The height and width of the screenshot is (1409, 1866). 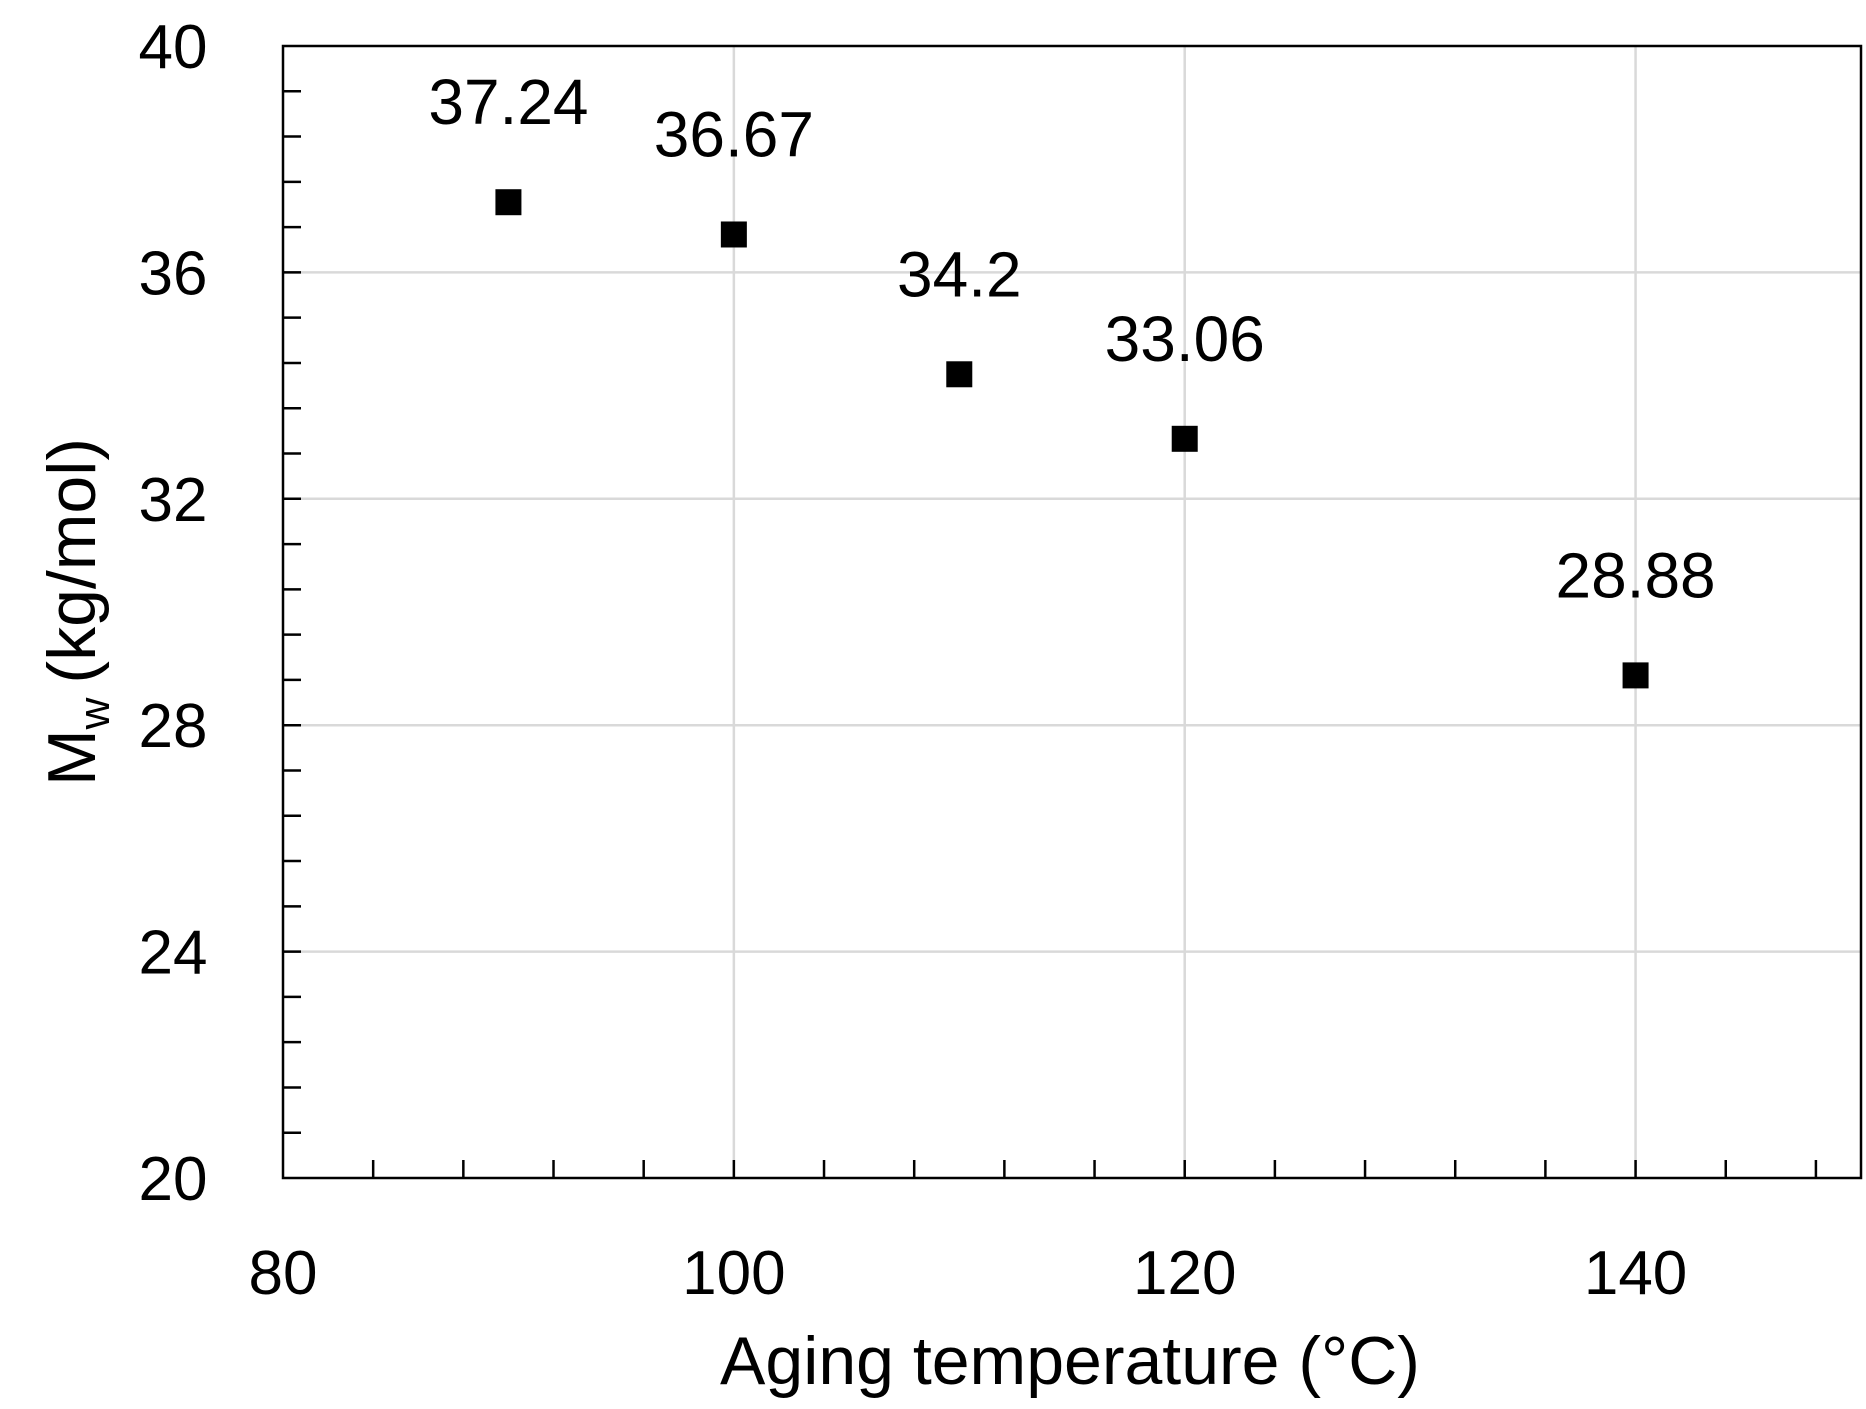 What do you see at coordinates (968, 1273) in the screenshot?
I see `x-axis-tick-labels: 80 100 120 140` at bounding box center [968, 1273].